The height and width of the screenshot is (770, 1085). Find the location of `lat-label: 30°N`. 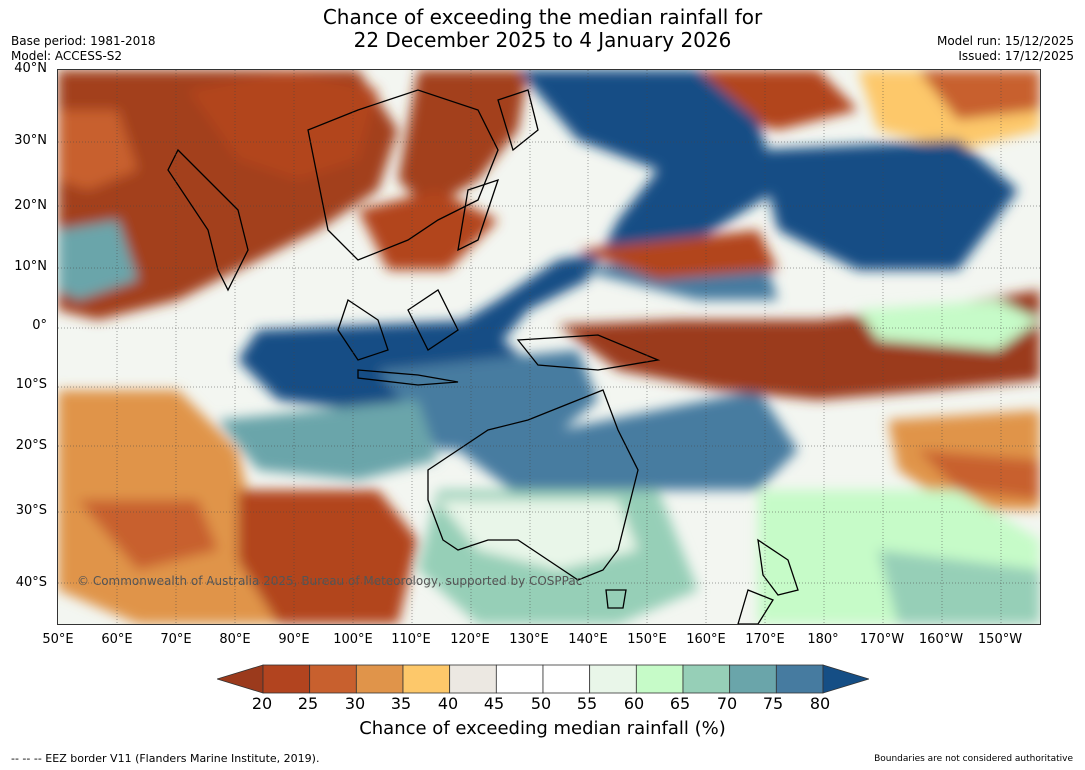

lat-label: 30°N is located at coordinates (30, 140).